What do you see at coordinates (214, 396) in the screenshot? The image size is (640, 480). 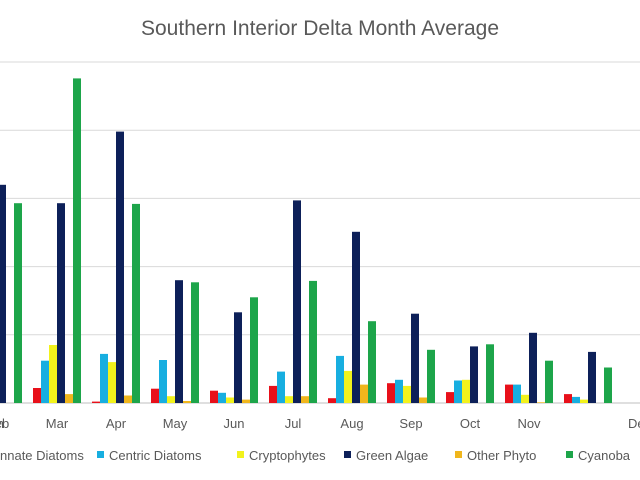 I see `bar-pinnate-diatoms-jun` at bounding box center [214, 396].